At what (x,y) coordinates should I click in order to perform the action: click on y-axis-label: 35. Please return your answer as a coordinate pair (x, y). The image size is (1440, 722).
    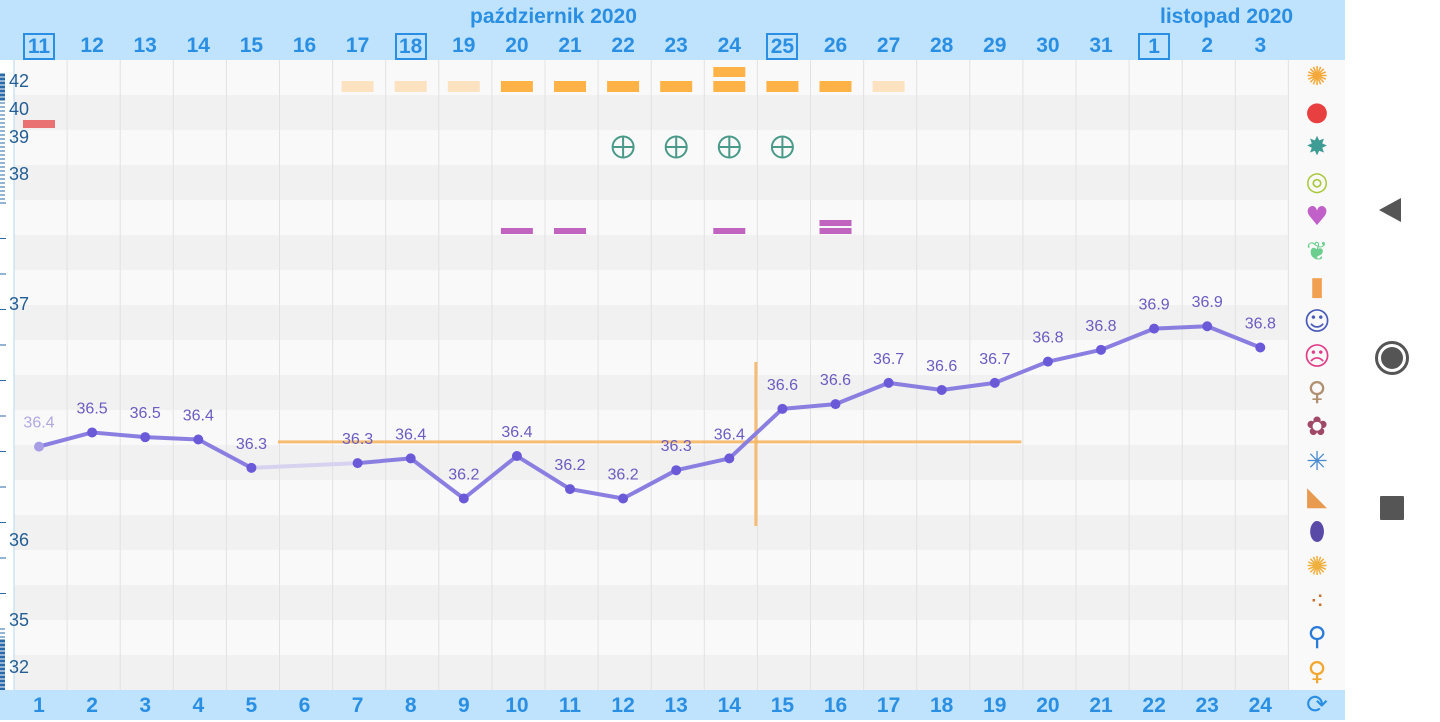
    Looking at the image, I should click on (19, 620).